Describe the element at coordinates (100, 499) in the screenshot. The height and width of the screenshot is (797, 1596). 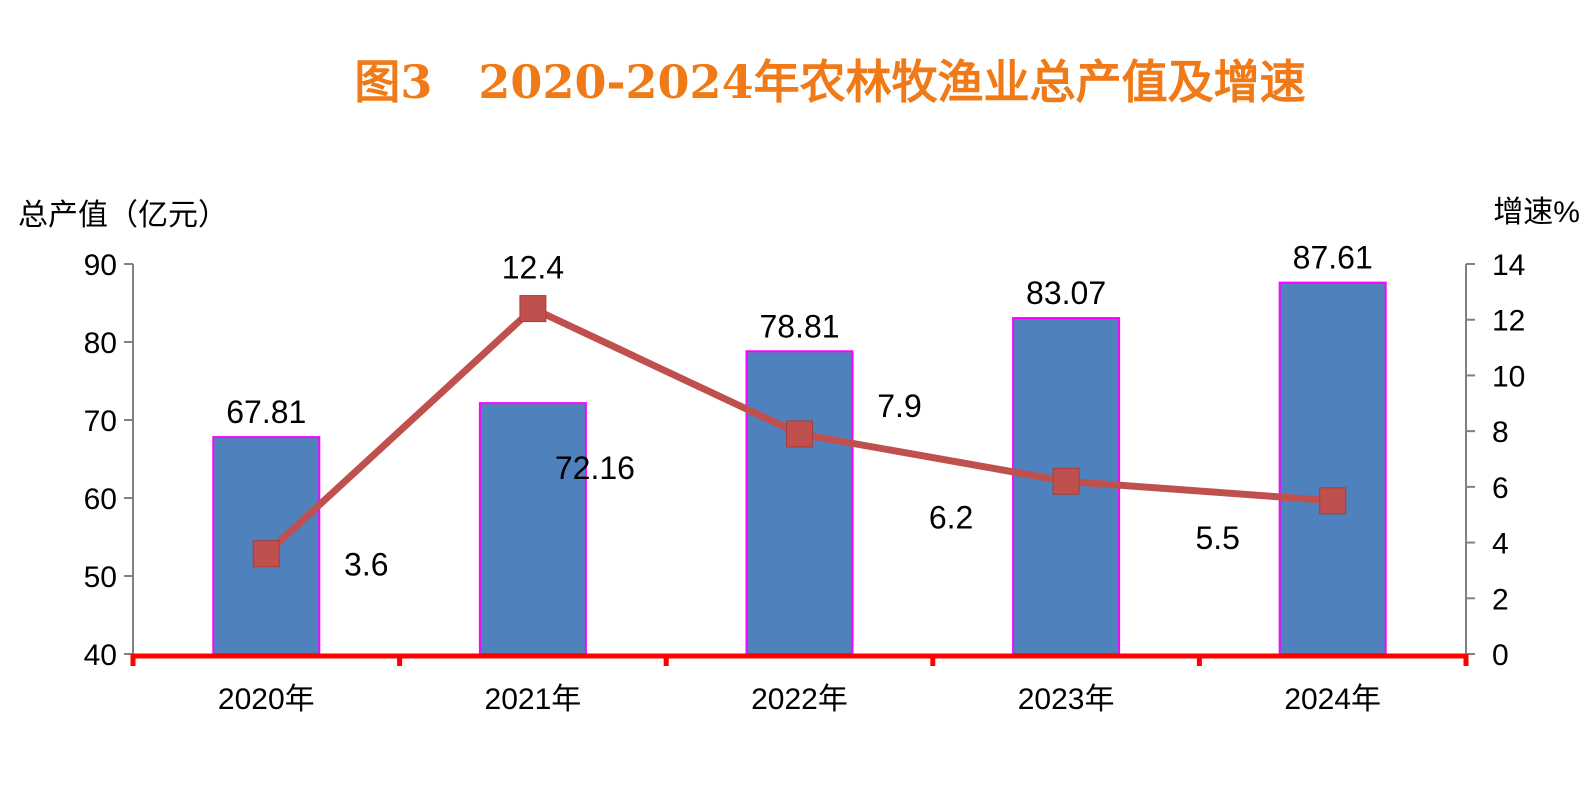
I see `left-y-tick-label: 60` at that location.